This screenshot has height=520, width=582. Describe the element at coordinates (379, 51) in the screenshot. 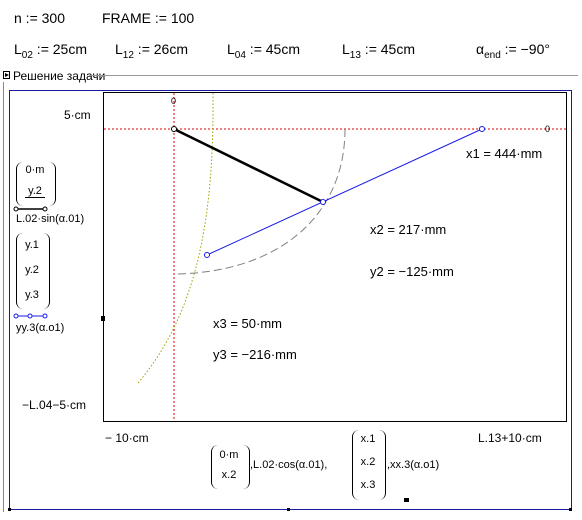

I see `l13-definition: L13 := 45cm` at that location.